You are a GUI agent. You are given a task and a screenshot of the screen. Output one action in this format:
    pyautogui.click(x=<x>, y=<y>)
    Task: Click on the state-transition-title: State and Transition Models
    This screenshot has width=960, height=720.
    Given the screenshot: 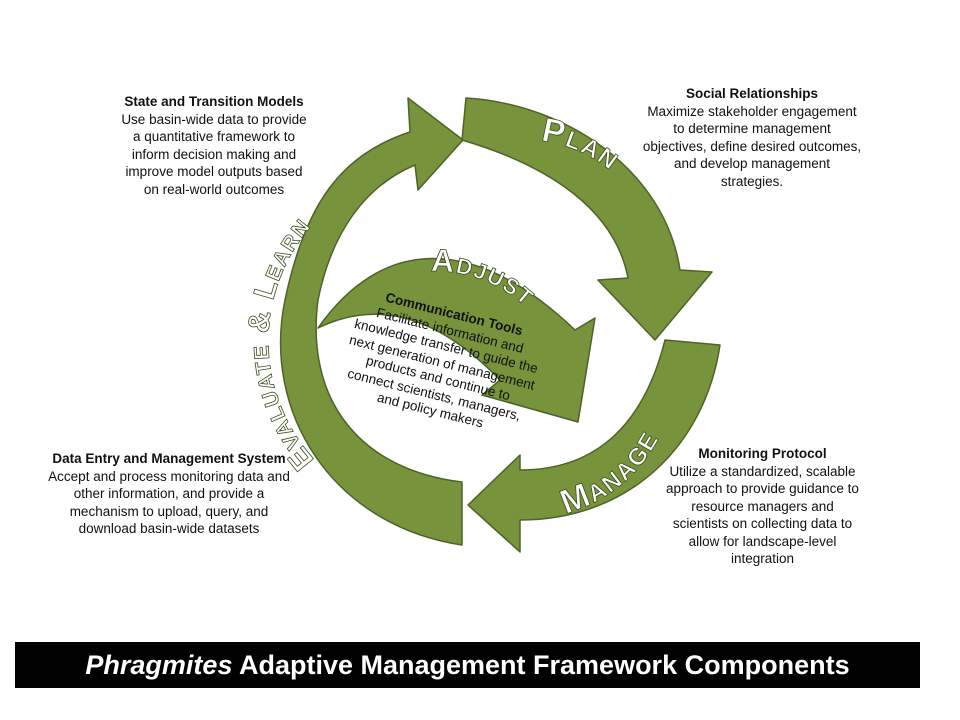 What is the action you would take?
    pyautogui.click(x=214, y=101)
    